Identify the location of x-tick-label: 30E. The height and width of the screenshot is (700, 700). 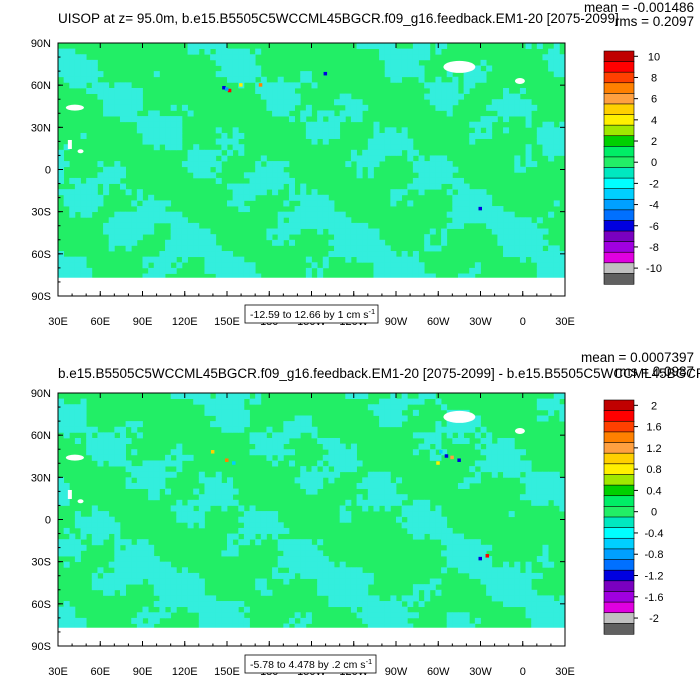
(58, 672).